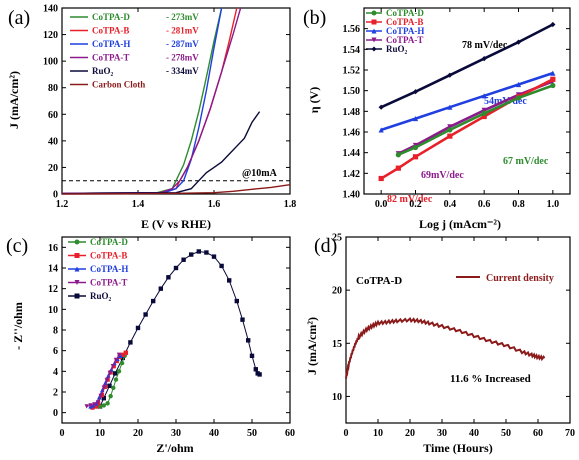  What do you see at coordinates (55, 413) in the screenshot?
I see `y-tick-label: 0` at bounding box center [55, 413].